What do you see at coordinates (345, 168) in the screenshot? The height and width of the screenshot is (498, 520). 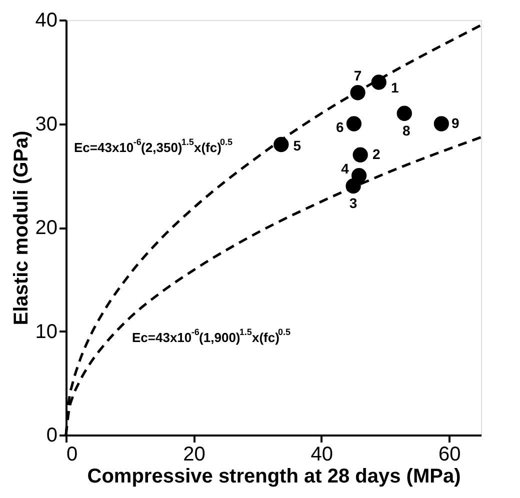 I see `annotation: 4` at bounding box center [345, 168].